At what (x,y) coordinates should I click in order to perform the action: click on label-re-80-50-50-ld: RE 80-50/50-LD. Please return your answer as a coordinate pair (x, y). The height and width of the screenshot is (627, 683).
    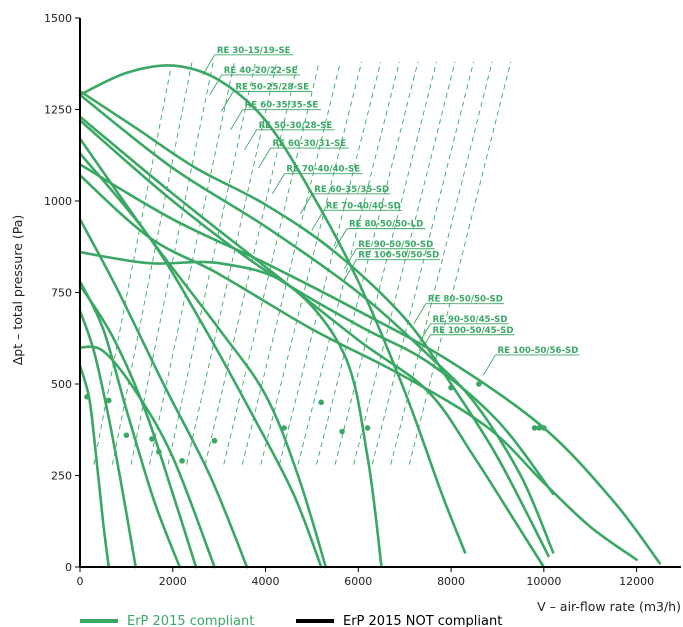
    Looking at the image, I should click on (386, 225).